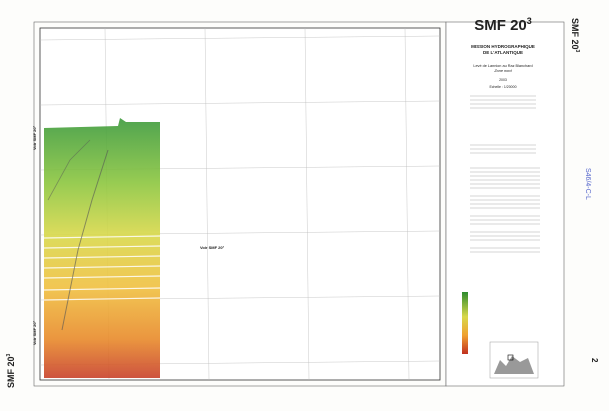 The height and width of the screenshot is (411, 609). What do you see at coordinates (102, 248) in the screenshot?
I see `bathymetry` at bounding box center [102, 248].